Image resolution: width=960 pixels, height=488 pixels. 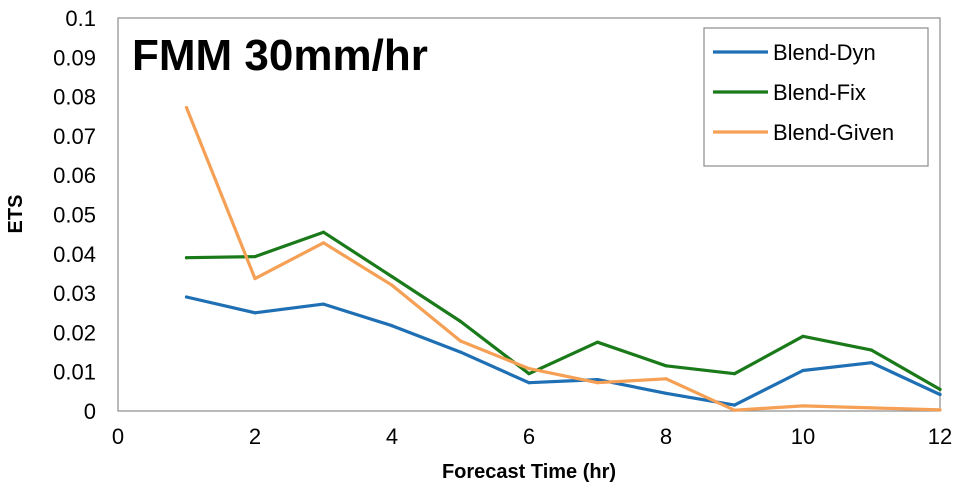 I want to click on legend-label: Blend-Fix, so click(x=819, y=92).